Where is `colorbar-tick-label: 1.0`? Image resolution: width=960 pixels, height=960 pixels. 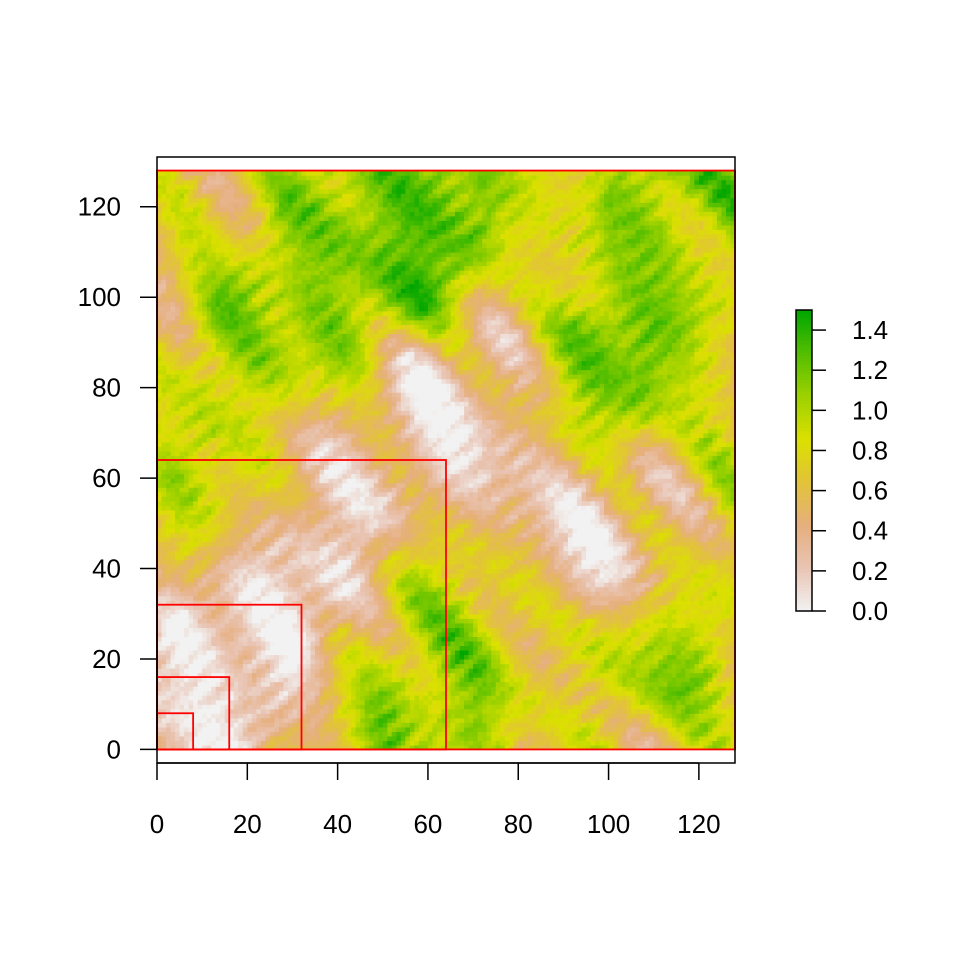
colorbar-tick-label: 1.0 is located at coordinates (870, 410).